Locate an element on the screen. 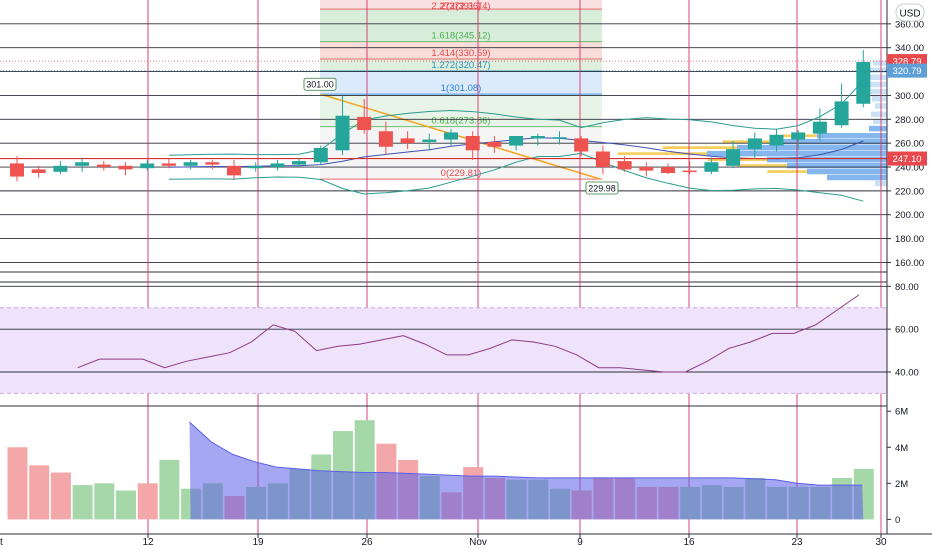  time-tick-label: 26 is located at coordinates (367, 542).